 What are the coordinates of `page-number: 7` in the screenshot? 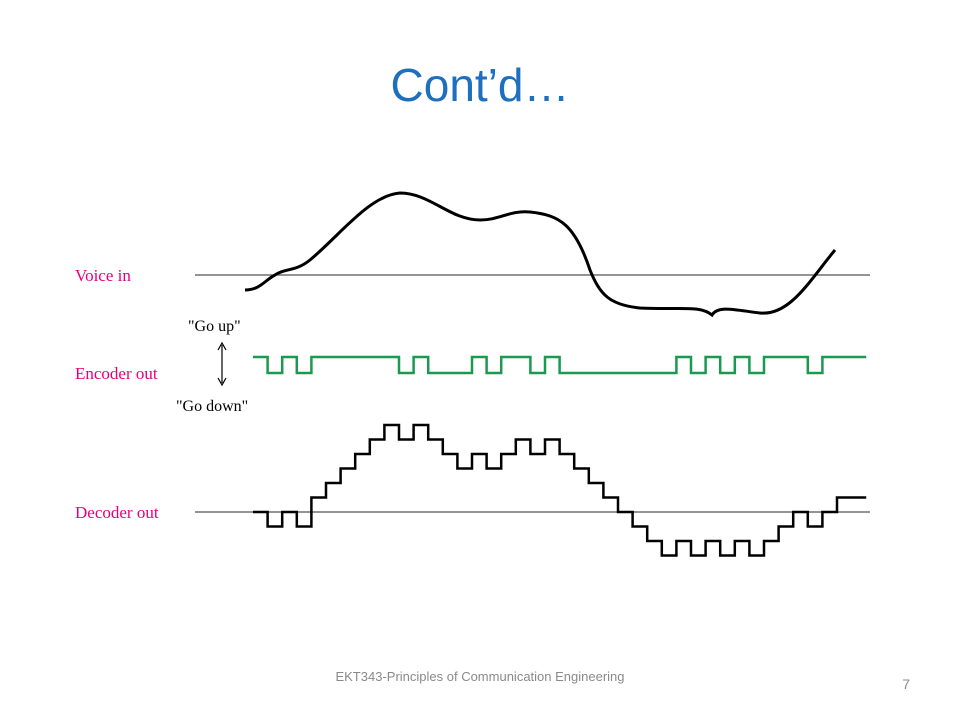 It's located at (906, 684).